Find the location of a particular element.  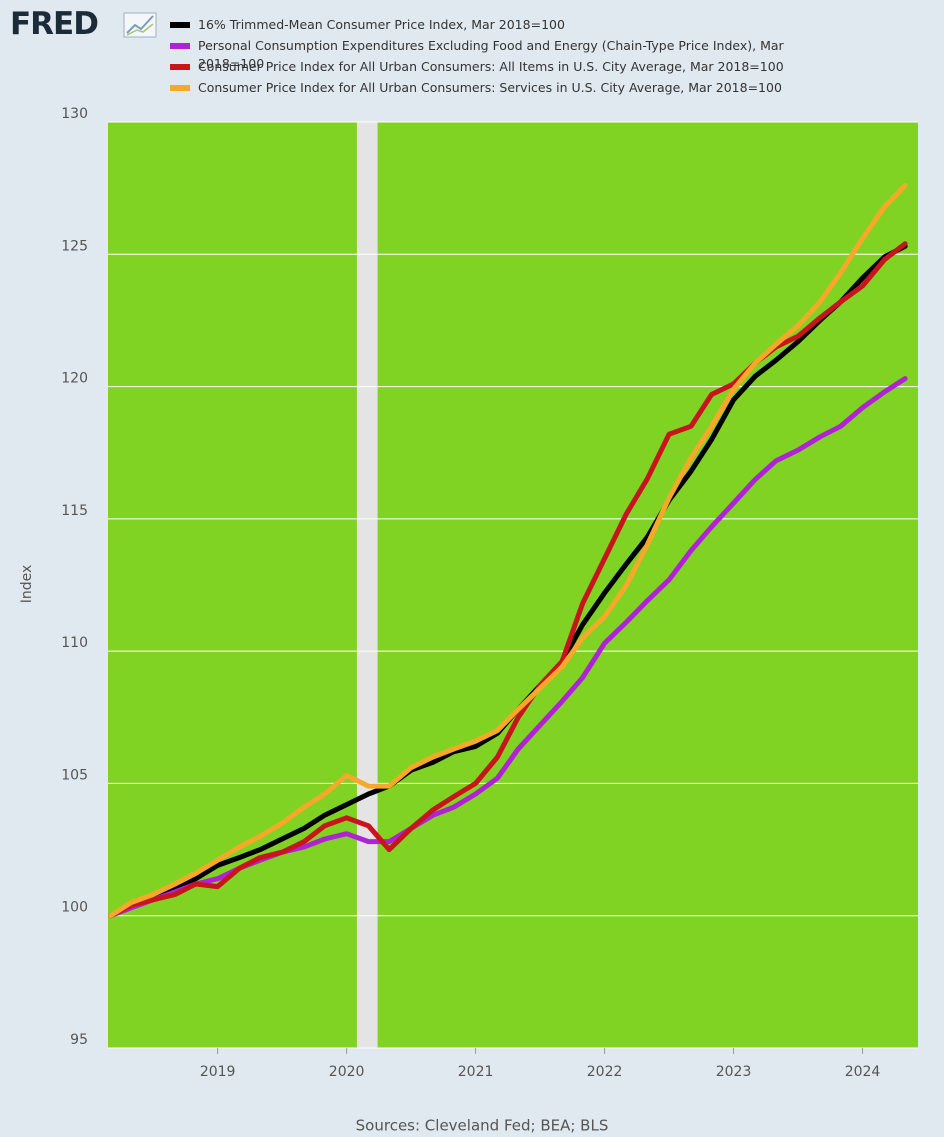

y-tick-label: 110 is located at coordinates (74, 643).